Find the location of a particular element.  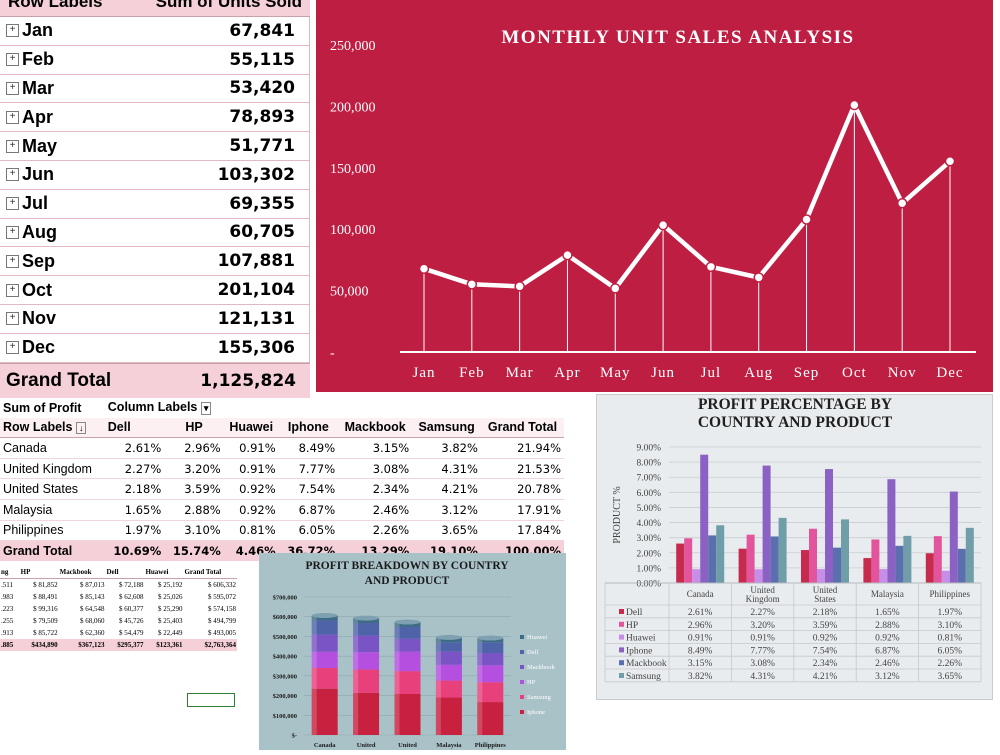

profit-pct-cell: 4.31% is located at coordinates (446, 469).